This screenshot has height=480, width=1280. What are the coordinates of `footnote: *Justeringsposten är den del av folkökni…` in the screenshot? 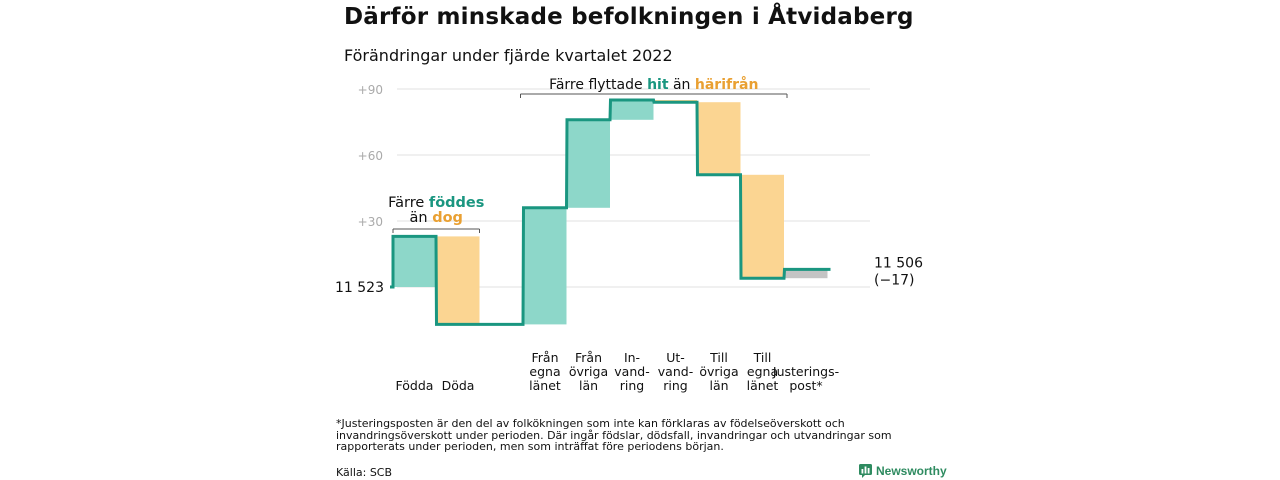 It's located at (614, 435).